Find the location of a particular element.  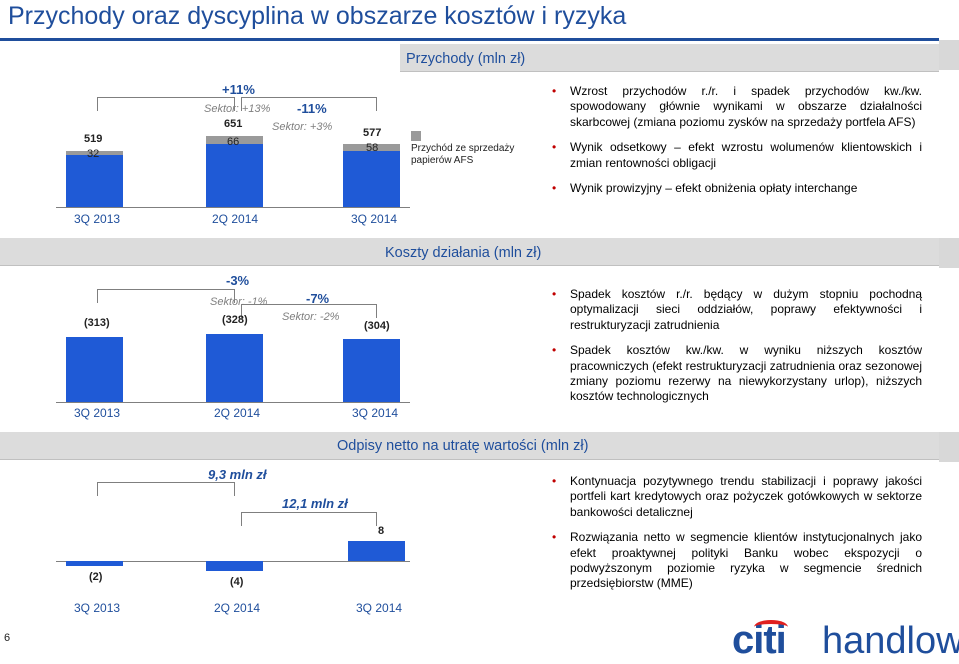

revenue-afs-3q2014 is located at coordinates (371, 147).